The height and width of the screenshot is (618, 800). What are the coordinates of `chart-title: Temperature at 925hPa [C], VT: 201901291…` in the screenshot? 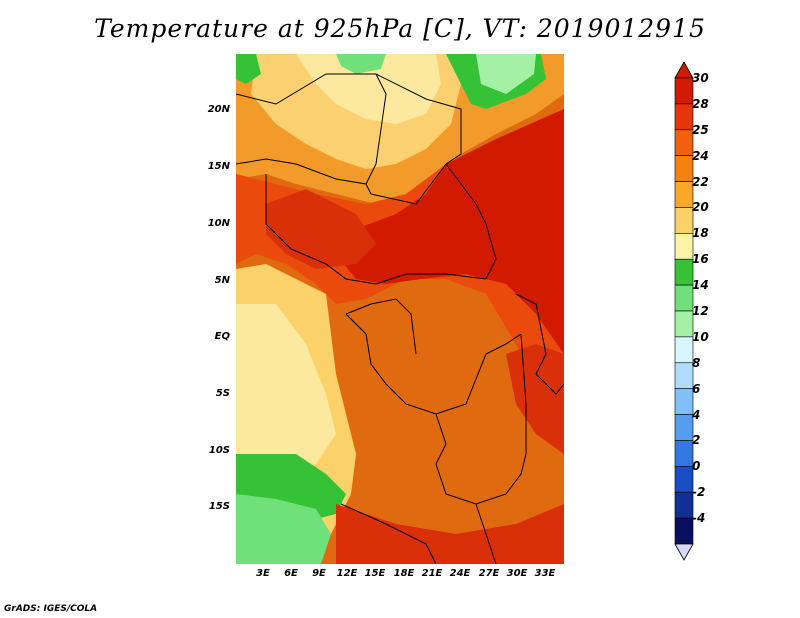 It's located at (400, 28).